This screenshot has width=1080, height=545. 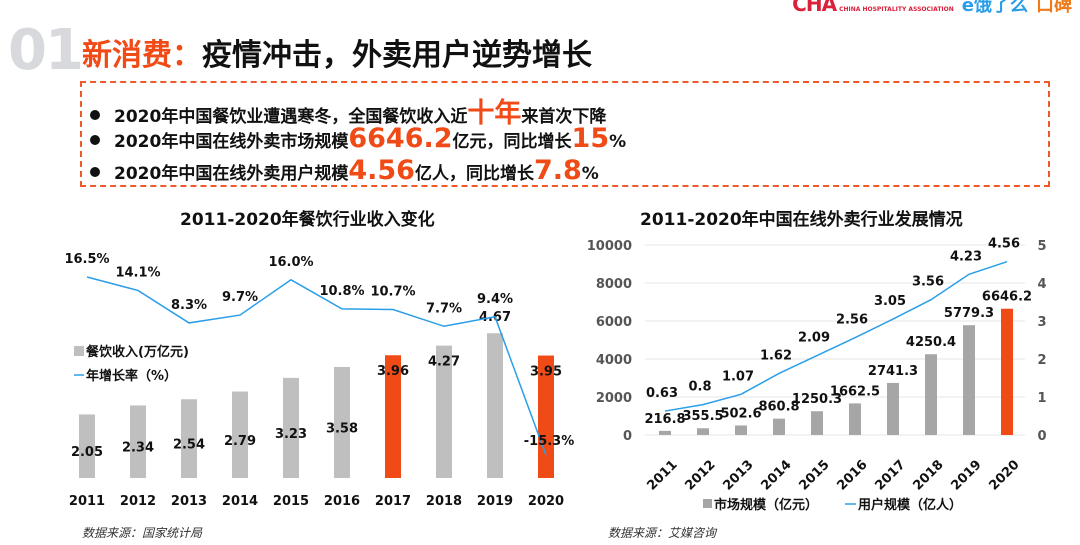 What do you see at coordinates (994, 8) in the screenshot?
I see `eleme-logo: e饿了么` at bounding box center [994, 8].